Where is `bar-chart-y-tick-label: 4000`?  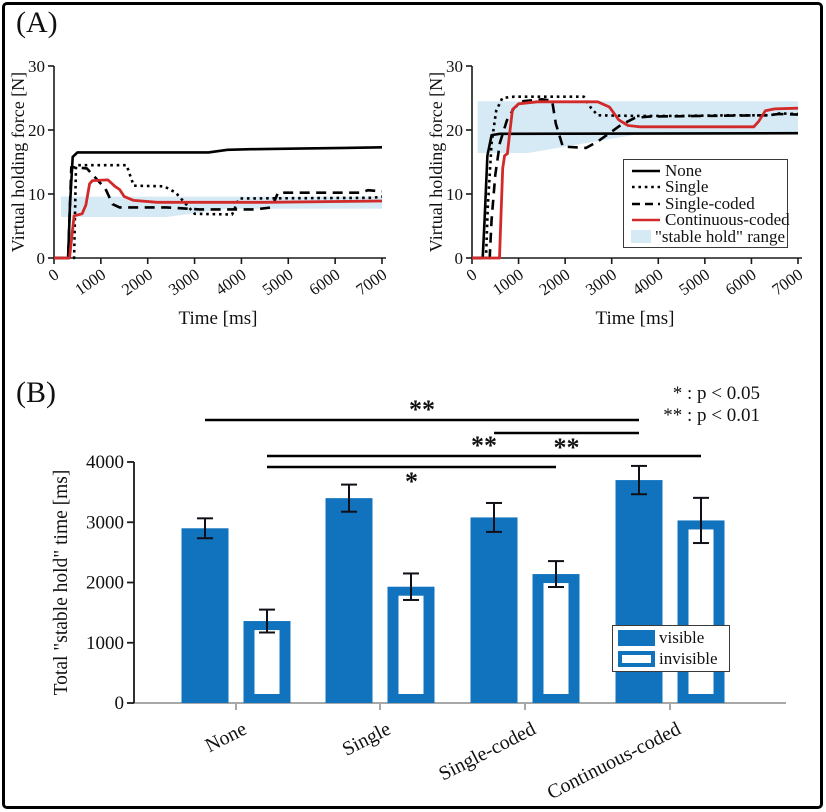
bar-chart-y-tick-label: 4000 is located at coordinates (105, 462).